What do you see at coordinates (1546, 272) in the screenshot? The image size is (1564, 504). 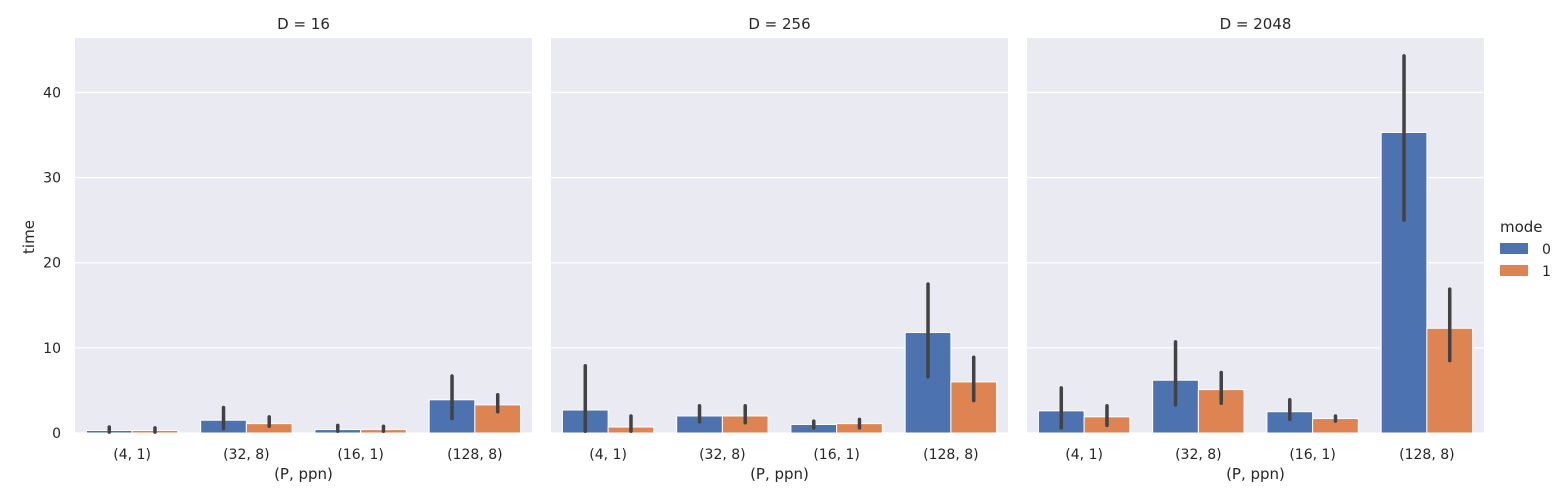 I see `legend-label-1: 1` at bounding box center [1546, 272].